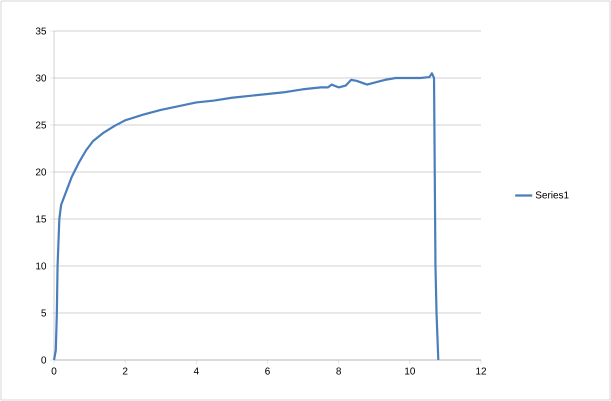  Describe the element at coordinates (481, 371) in the screenshot. I see `x-tick-label: 12` at that location.